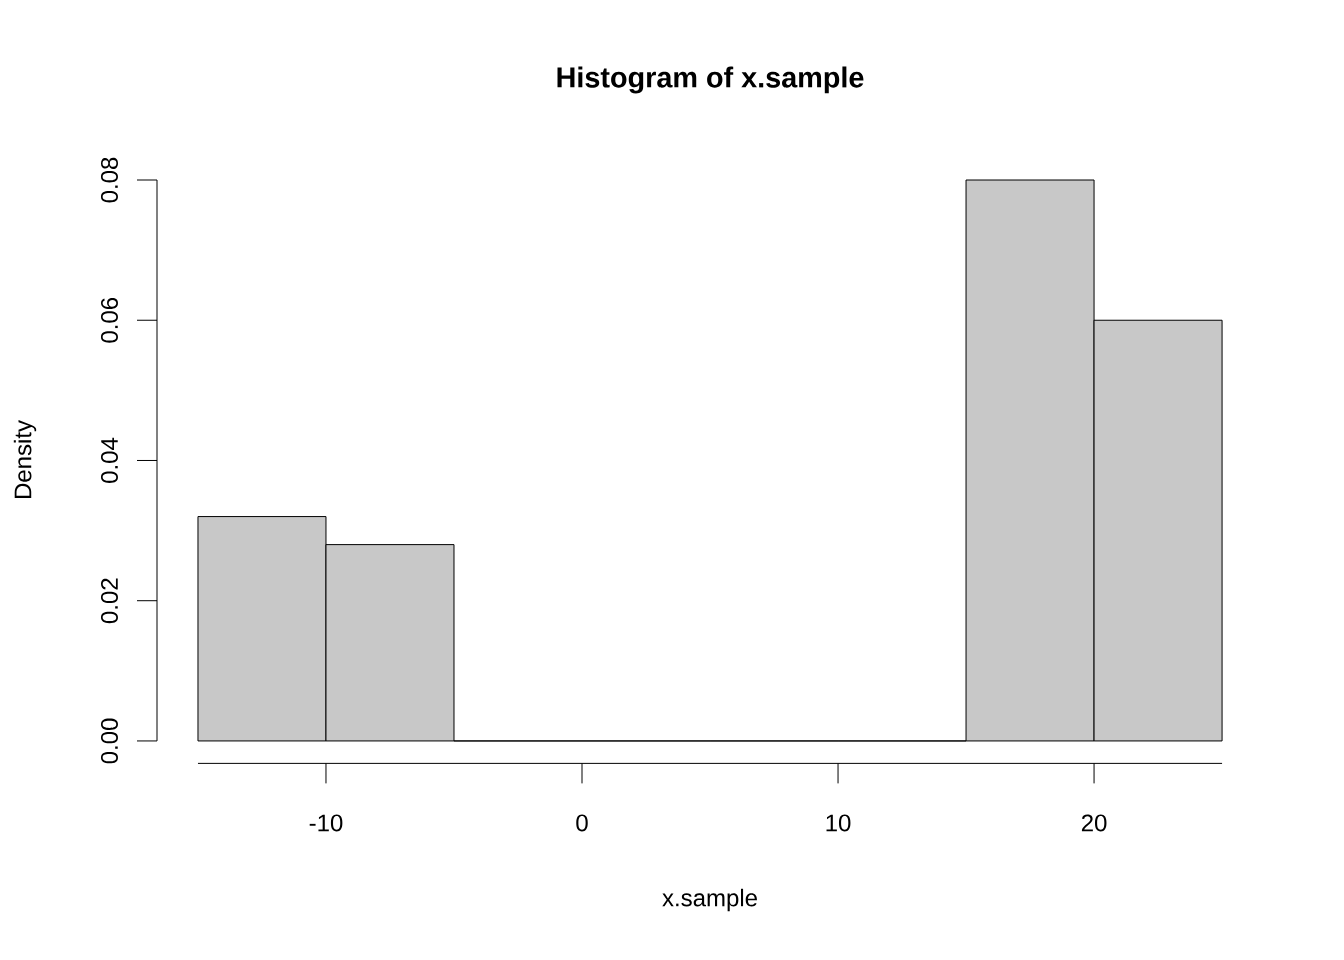  What do you see at coordinates (109, 320) in the screenshot?
I see `y-tick-label: 0.06` at bounding box center [109, 320].